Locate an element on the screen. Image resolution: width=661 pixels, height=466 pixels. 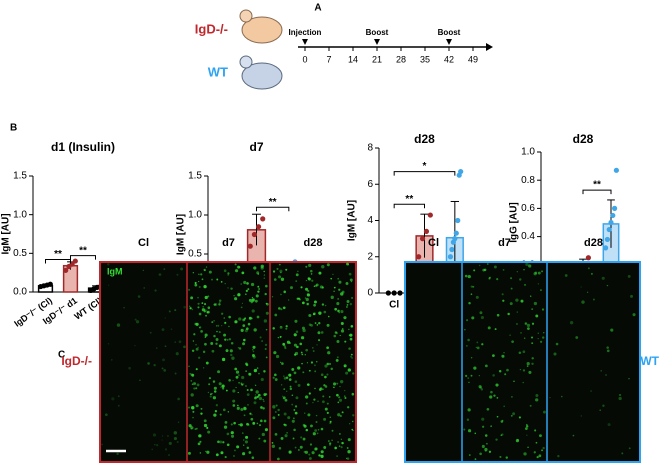
column-label: d28 is located at coordinates (593, 243).